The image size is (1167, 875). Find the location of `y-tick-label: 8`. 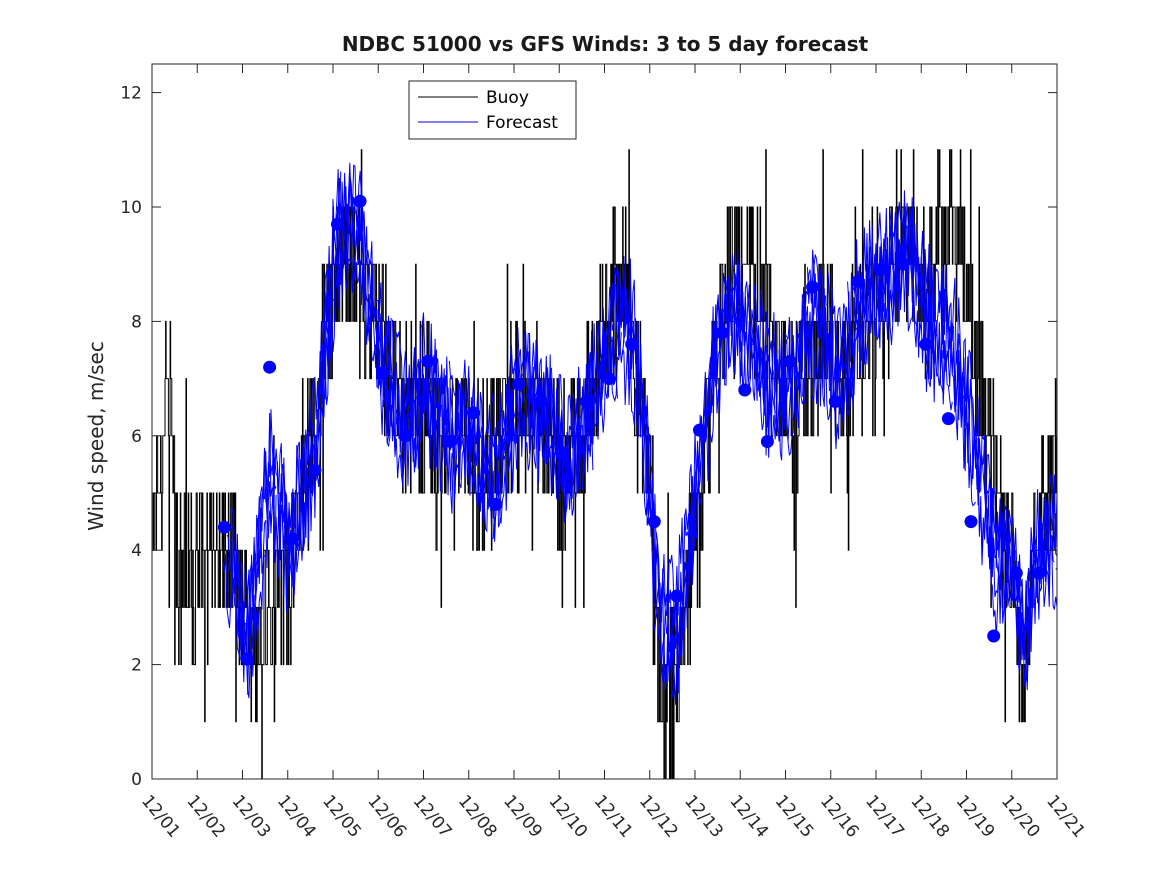

y-tick-label: 8 is located at coordinates (136, 322).